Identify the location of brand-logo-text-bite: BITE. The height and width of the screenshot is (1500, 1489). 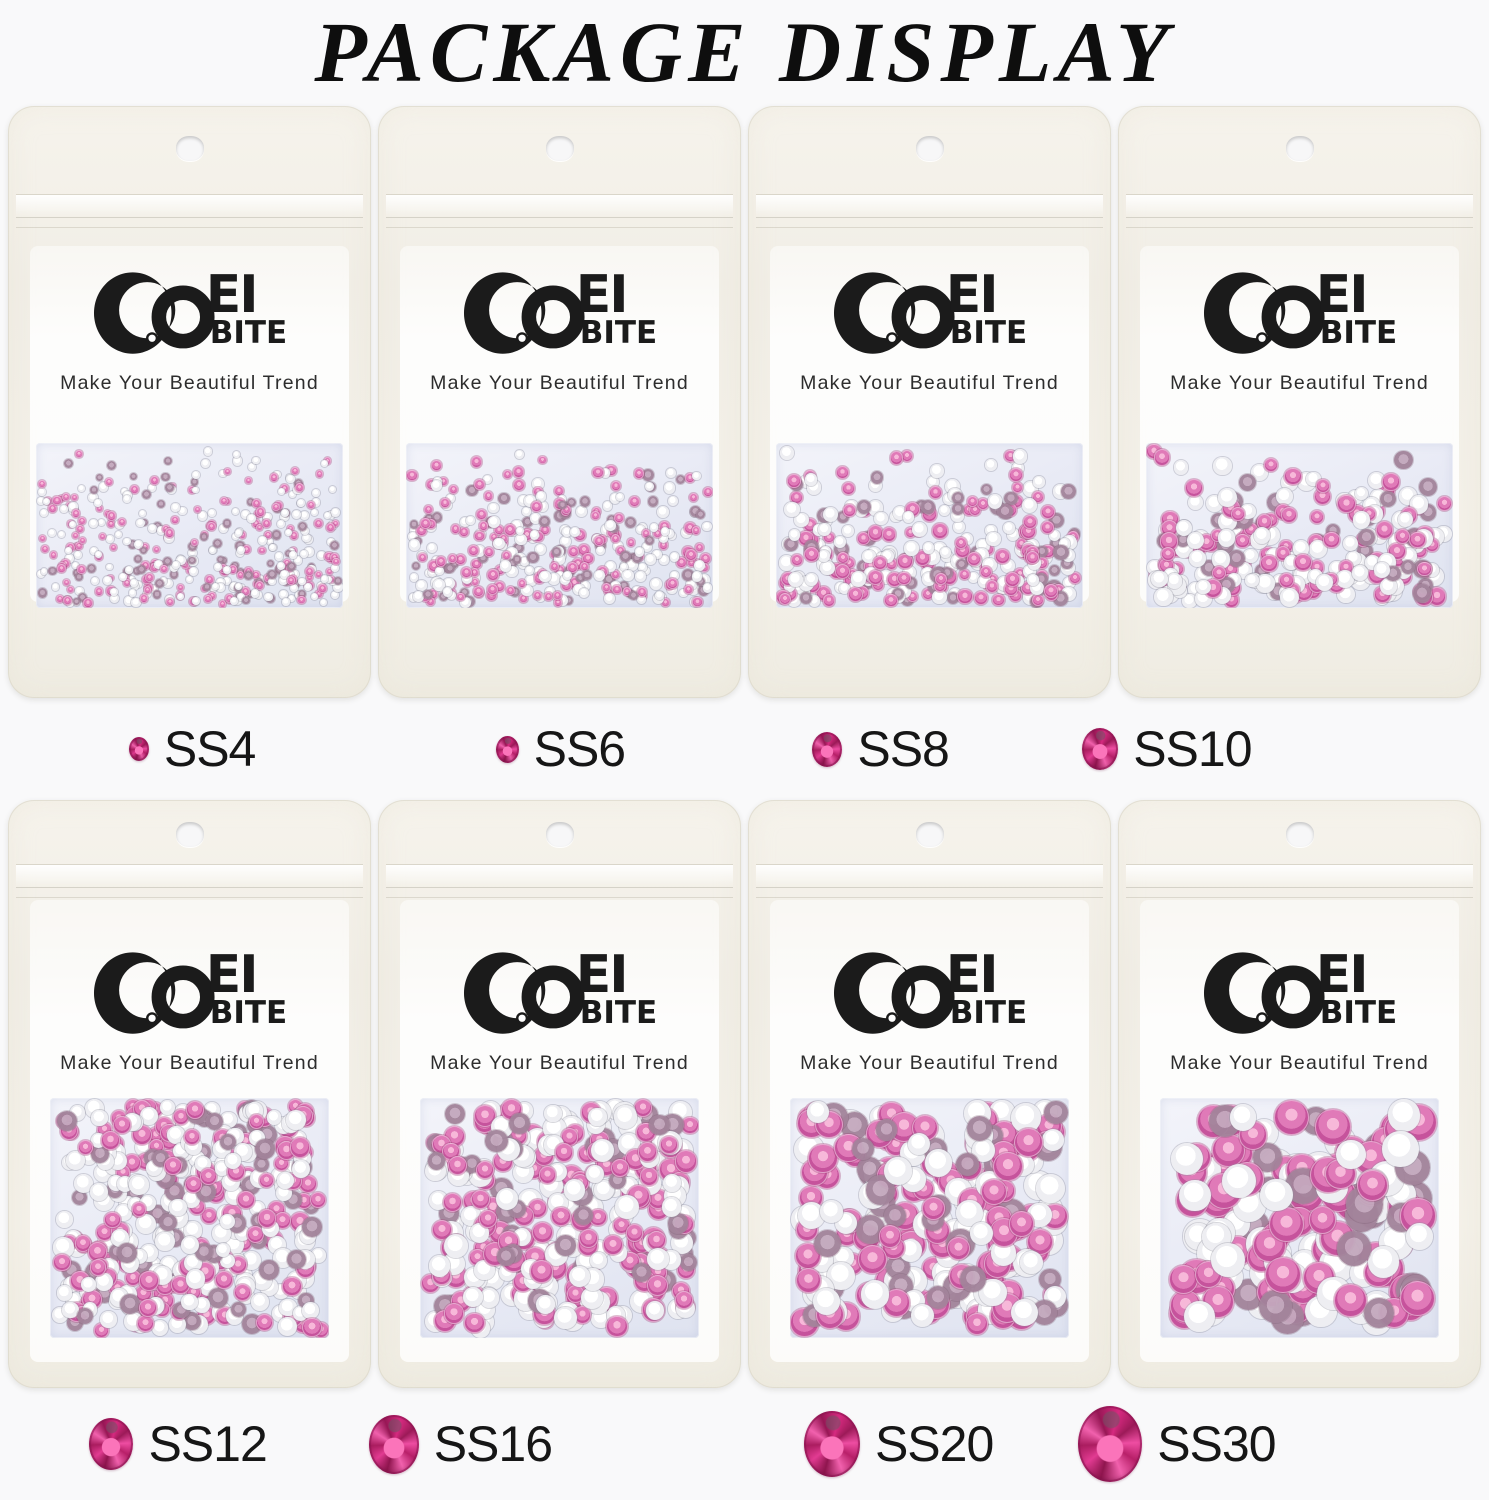
(618, 332).